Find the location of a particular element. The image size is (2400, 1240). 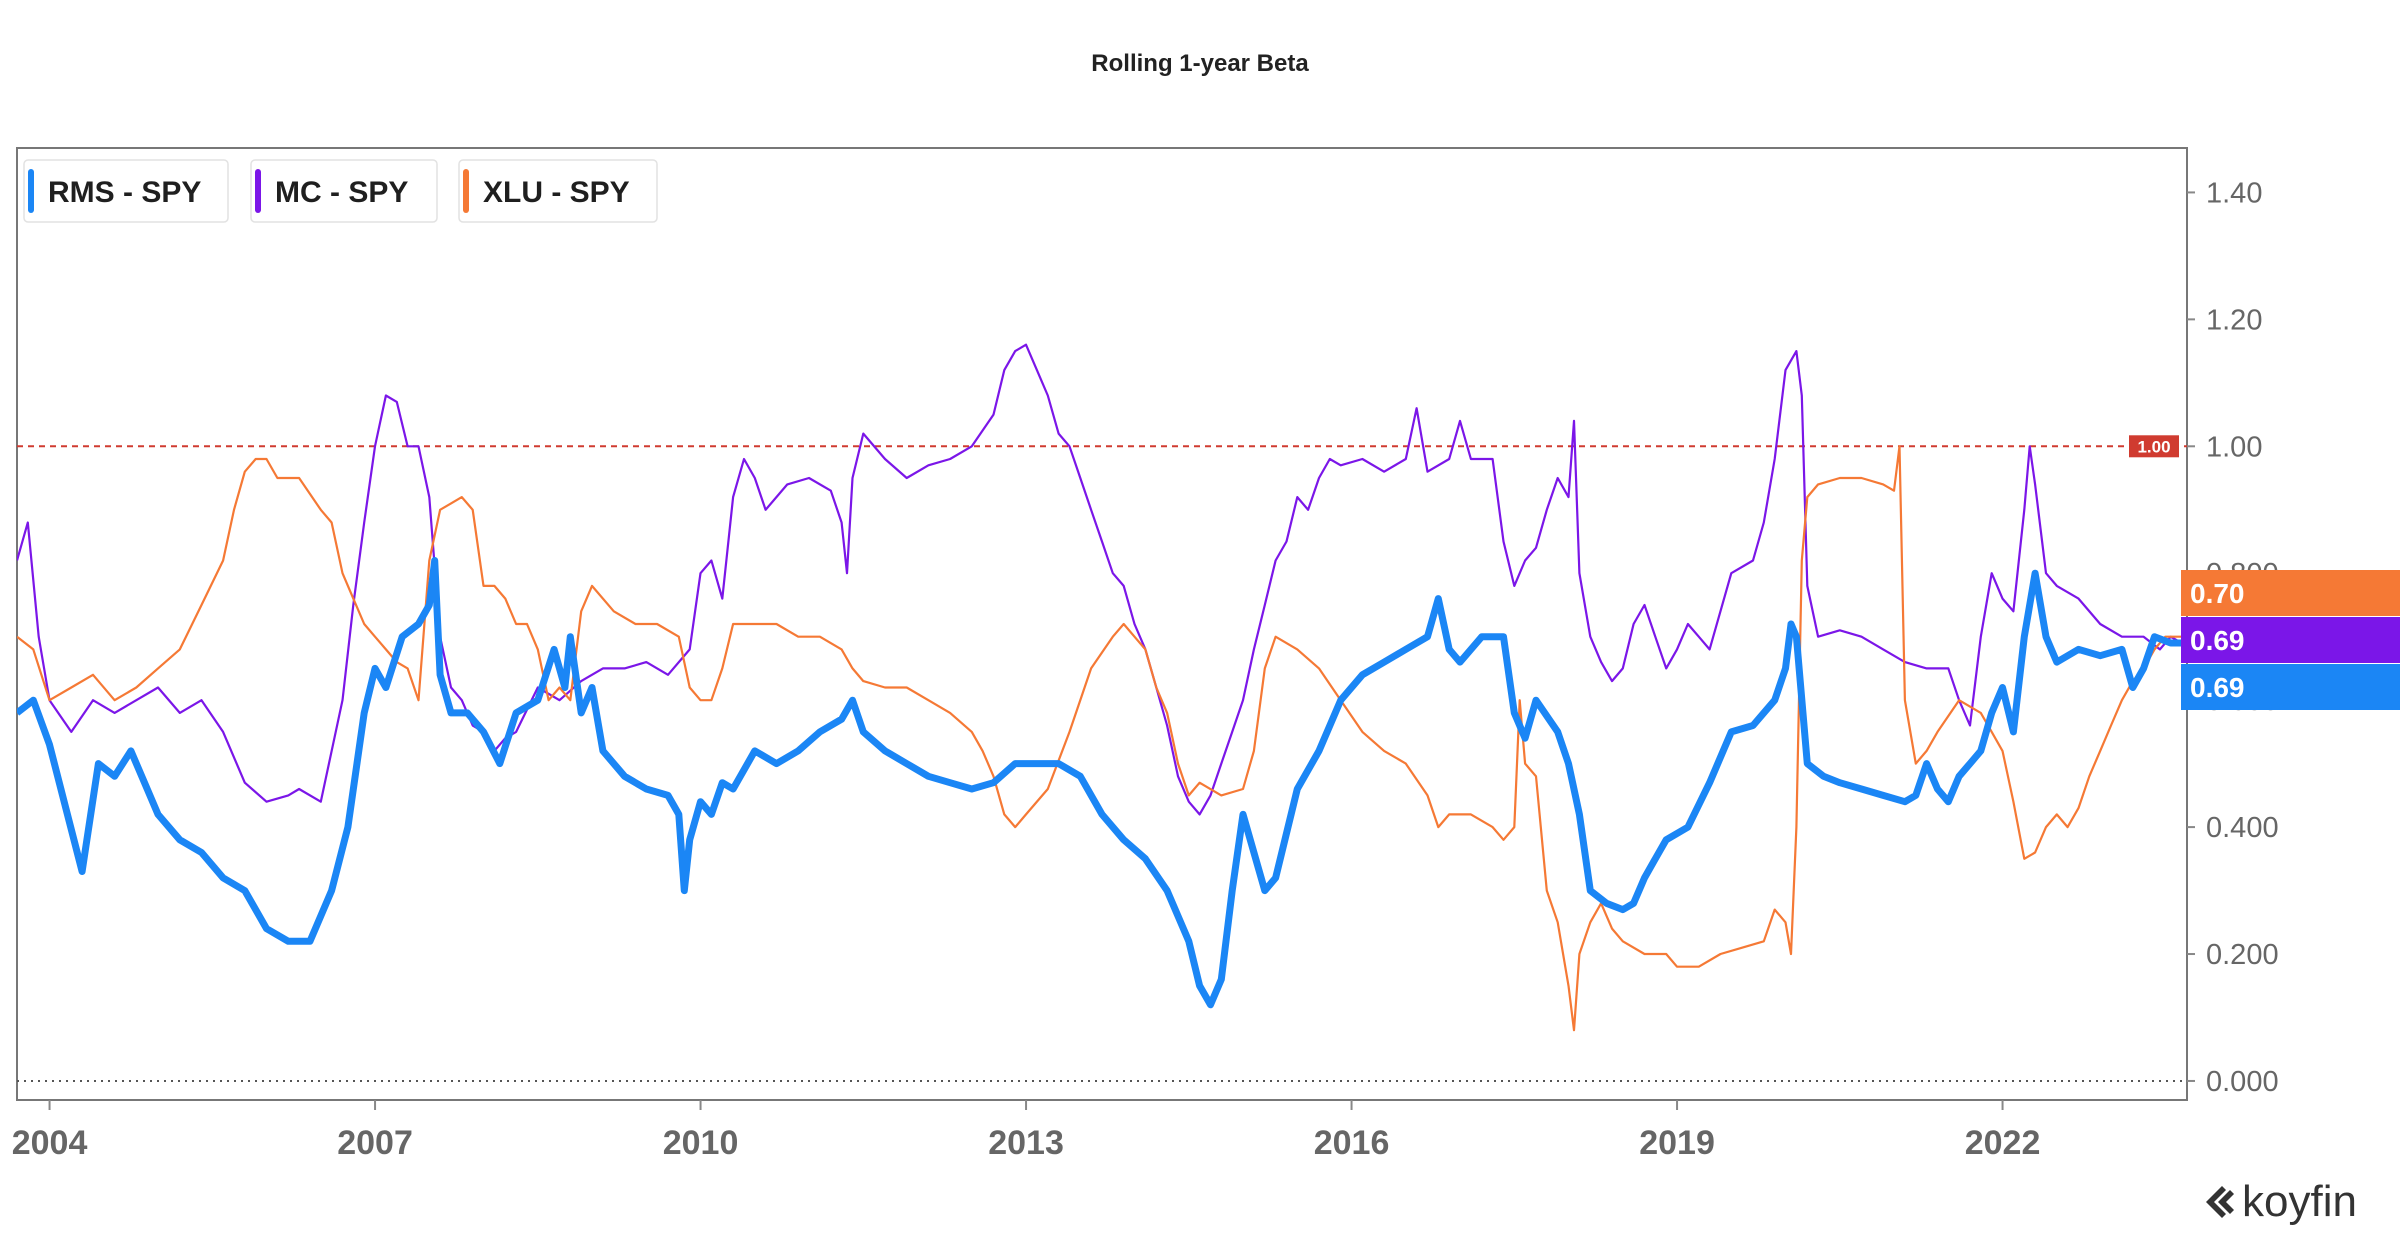

legend-item-label: RMS - SPY is located at coordinates (124, 192).